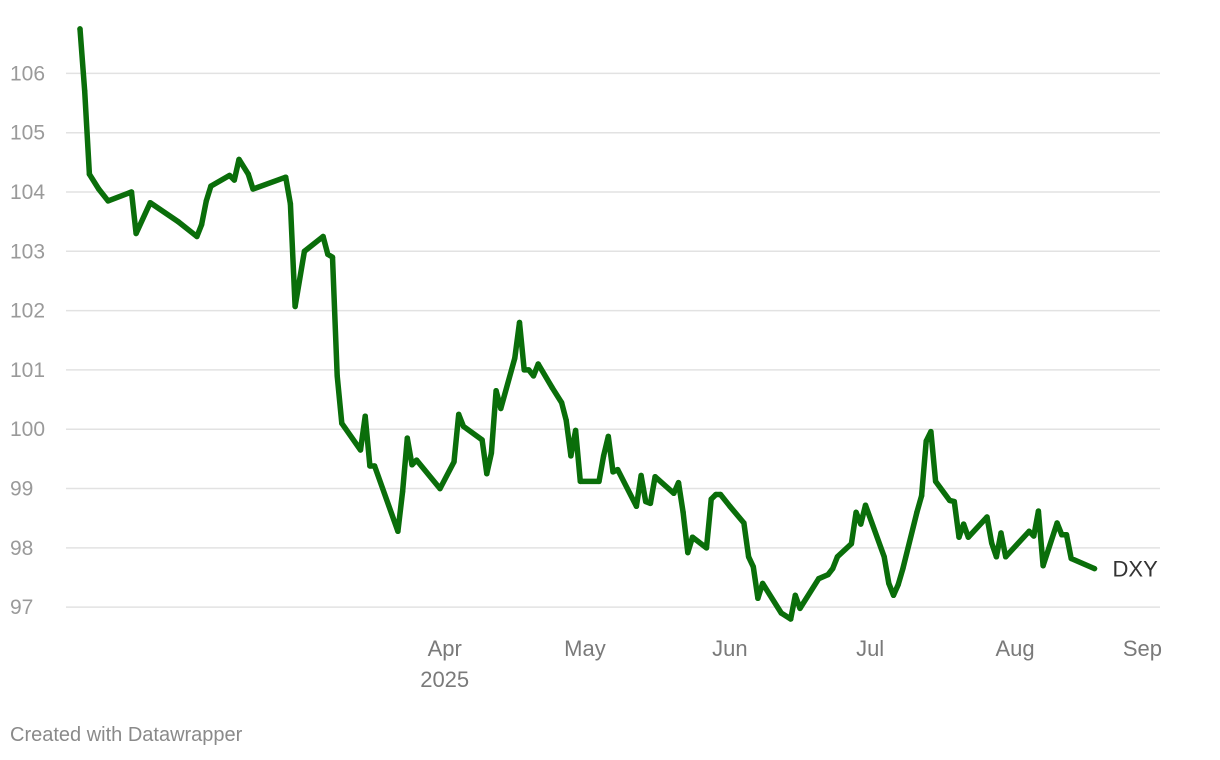 Image resolution: width=1220 pixels, height=760 pixels. Describe the element at coordinates (27, 192) in the screenshot. I see `y-tick-label-104: 104` at that location.